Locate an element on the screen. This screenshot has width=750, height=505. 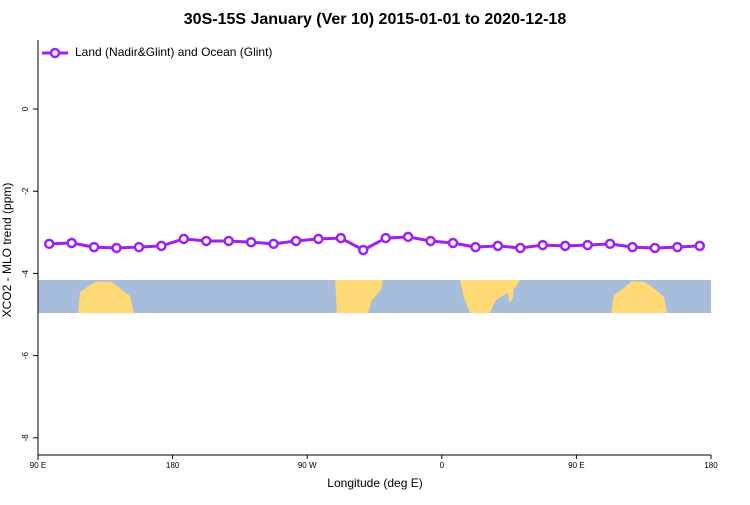
x-axis-label: Longitude (deg E) is located at coordinates (374, 483).